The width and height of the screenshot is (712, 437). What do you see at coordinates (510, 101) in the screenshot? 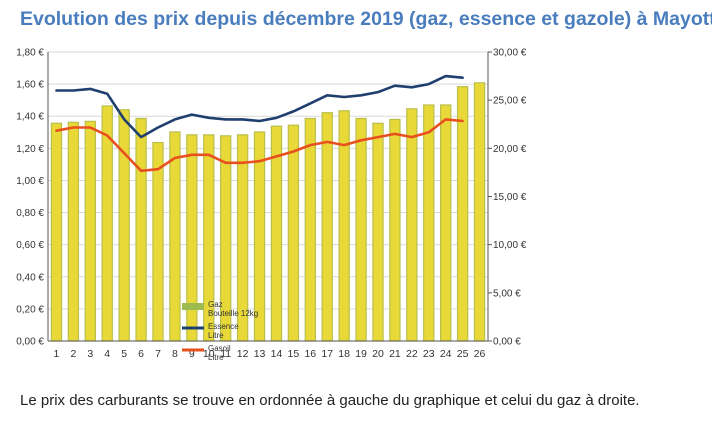
I see `right-tick-label: 25,00 €` at bounding box center [510, 101].